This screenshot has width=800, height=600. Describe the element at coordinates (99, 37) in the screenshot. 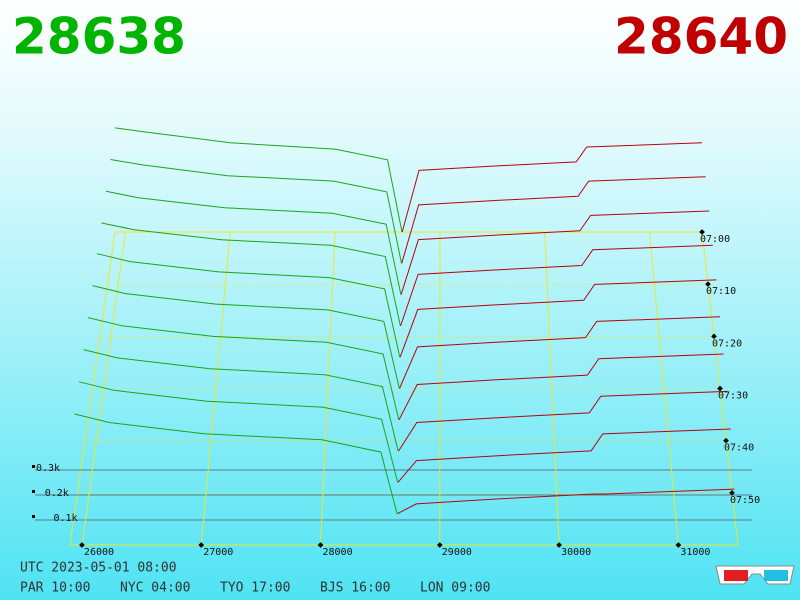

I see `bid-price: 28638` at that location.